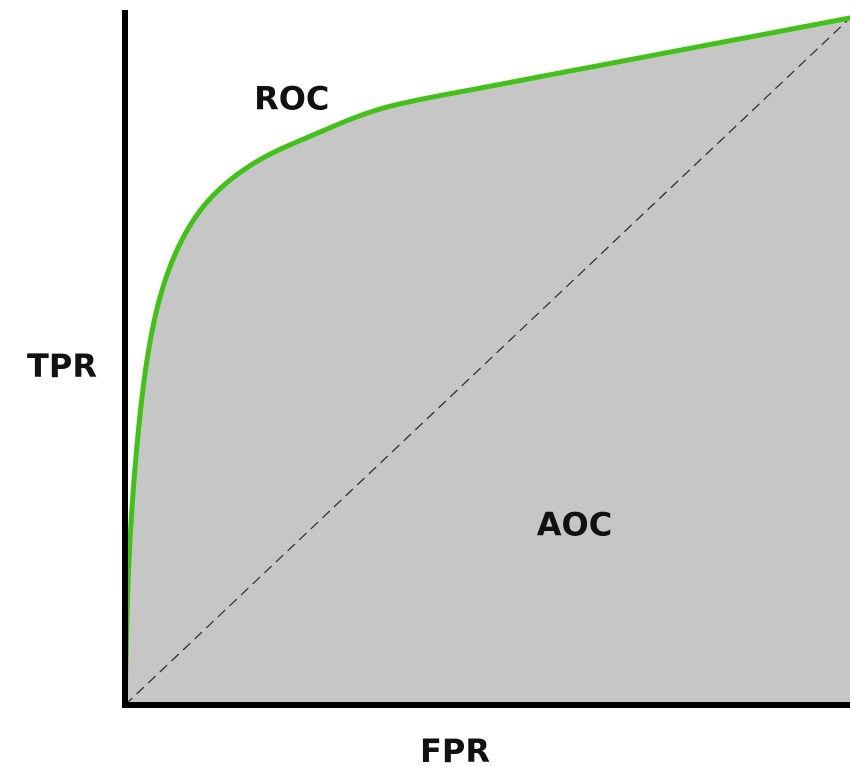 This screenshot has width=850, height=767. What do you see at coordinates (455, 749) in the screenshot?
I see `x-axis-label: FPR` at bounding box center [455, 749].